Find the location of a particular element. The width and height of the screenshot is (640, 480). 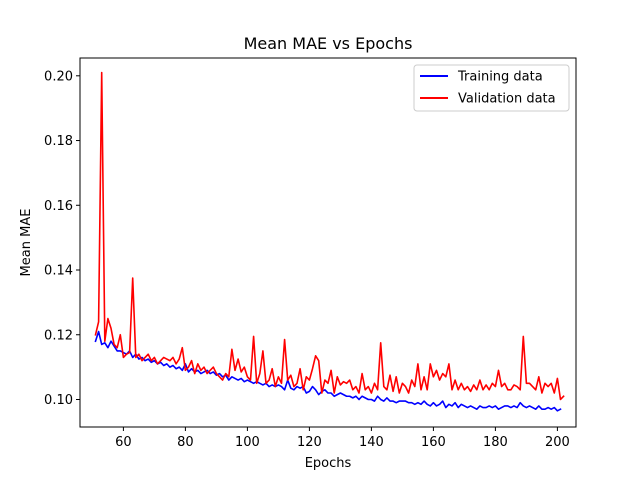

x-axis-label: Epochs is located at coordinates (328, 463).